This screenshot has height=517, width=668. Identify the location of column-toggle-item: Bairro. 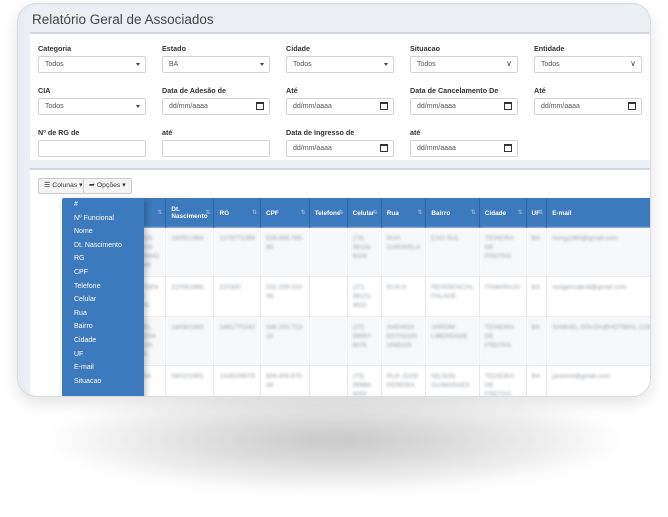
(83, 327).